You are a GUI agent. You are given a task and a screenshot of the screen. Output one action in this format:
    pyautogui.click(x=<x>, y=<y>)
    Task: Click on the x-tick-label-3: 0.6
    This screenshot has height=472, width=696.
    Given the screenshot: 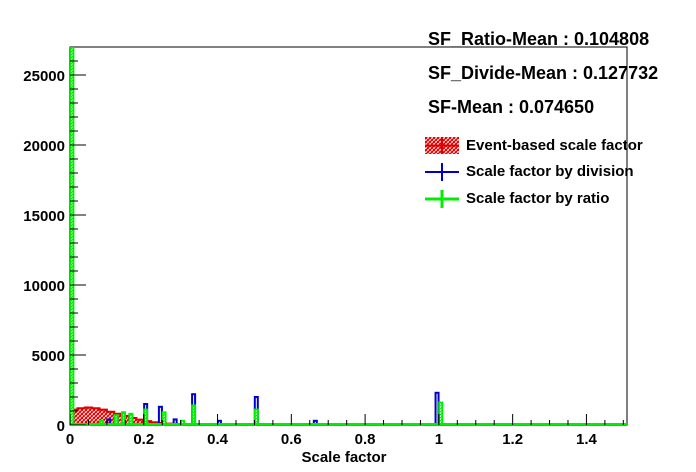 What is the action you would take?
    pyautogui.click(x=291, y=439)
    